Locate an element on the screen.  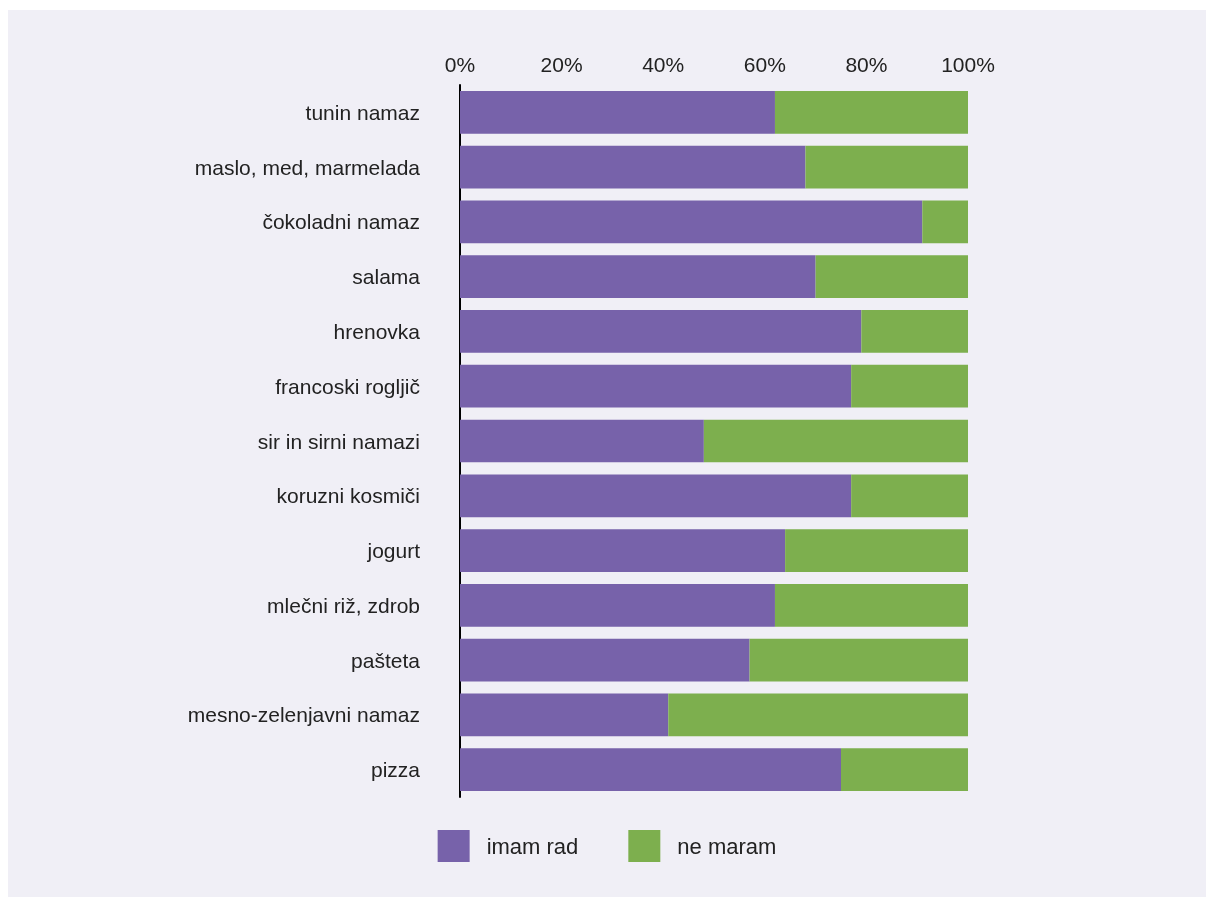
legend-label: ne maram is located at coordinates (727, 846).